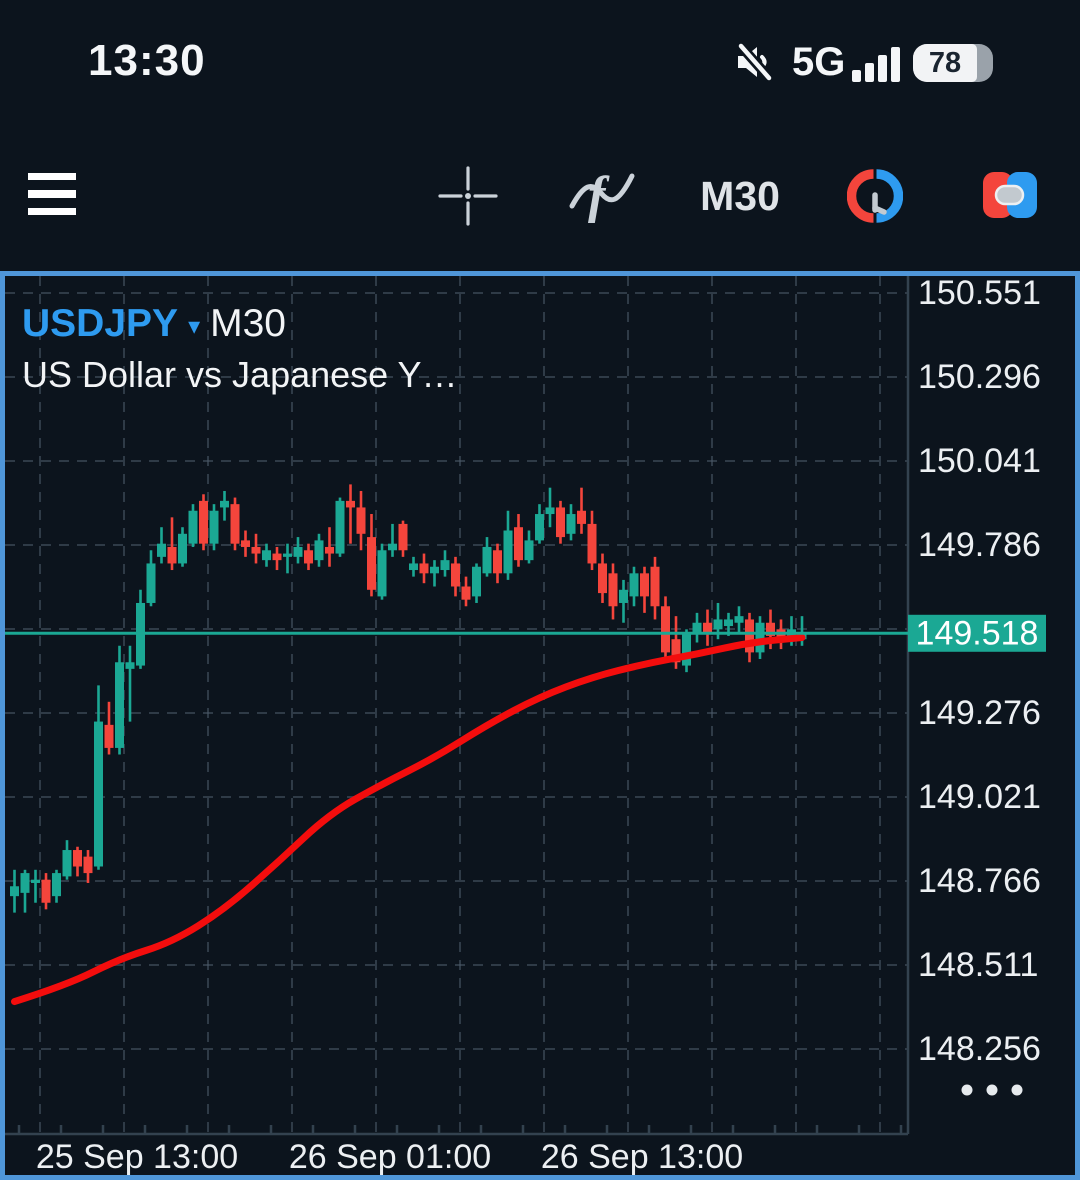  What do you see at coordinates (875, 196) in the screenshot?
I see `trading-hours-clock-icon` at bounding box center [875, 196].